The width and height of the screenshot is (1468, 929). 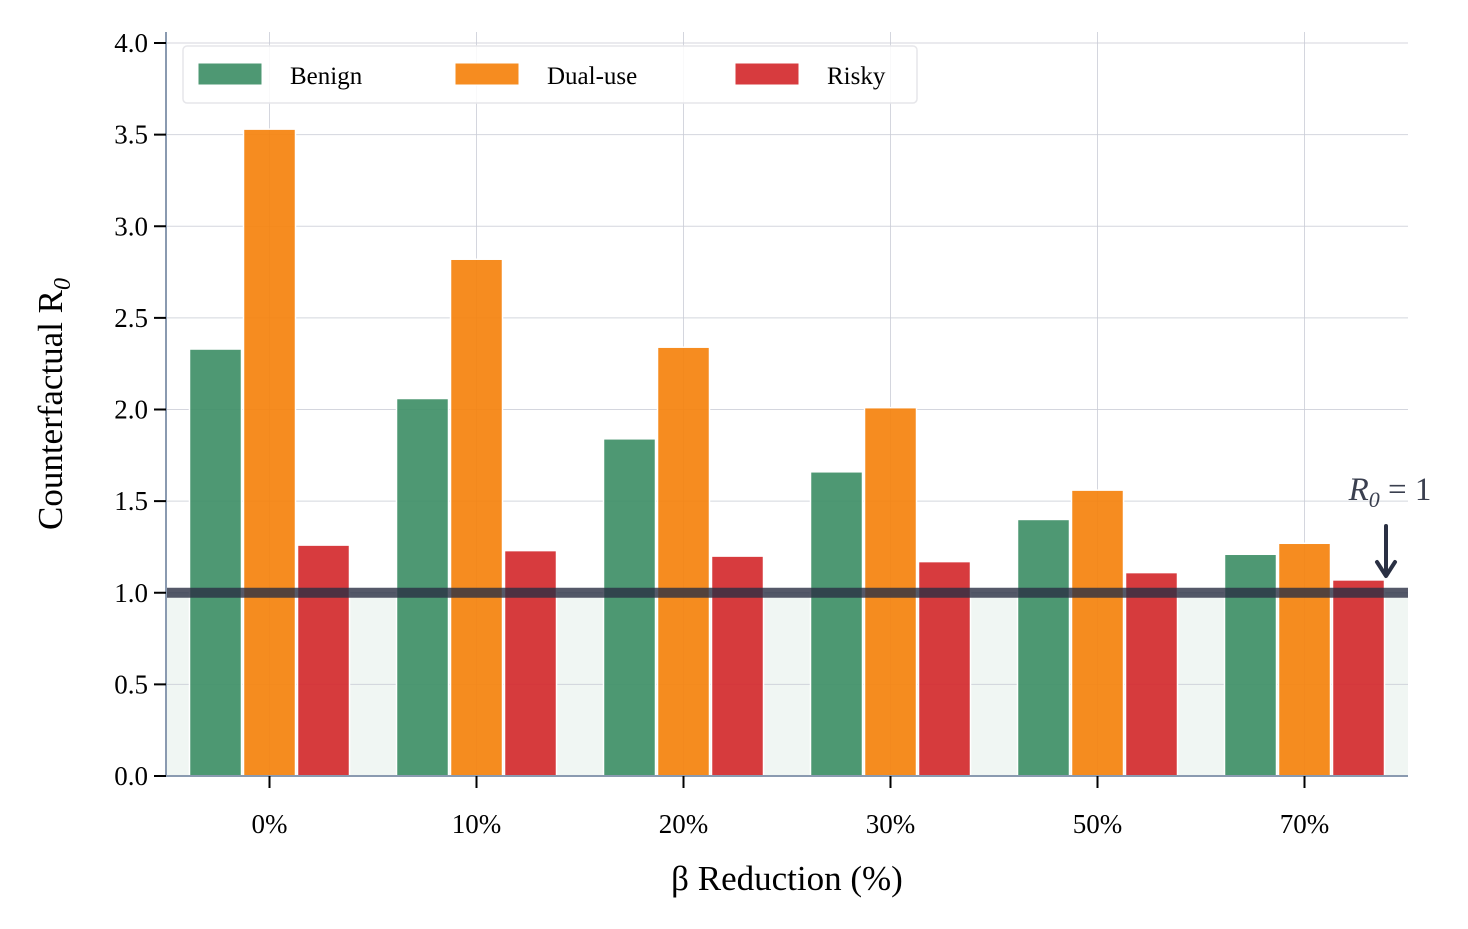 I want to click on legend-swatch-benign, so click(x=230, y=74).